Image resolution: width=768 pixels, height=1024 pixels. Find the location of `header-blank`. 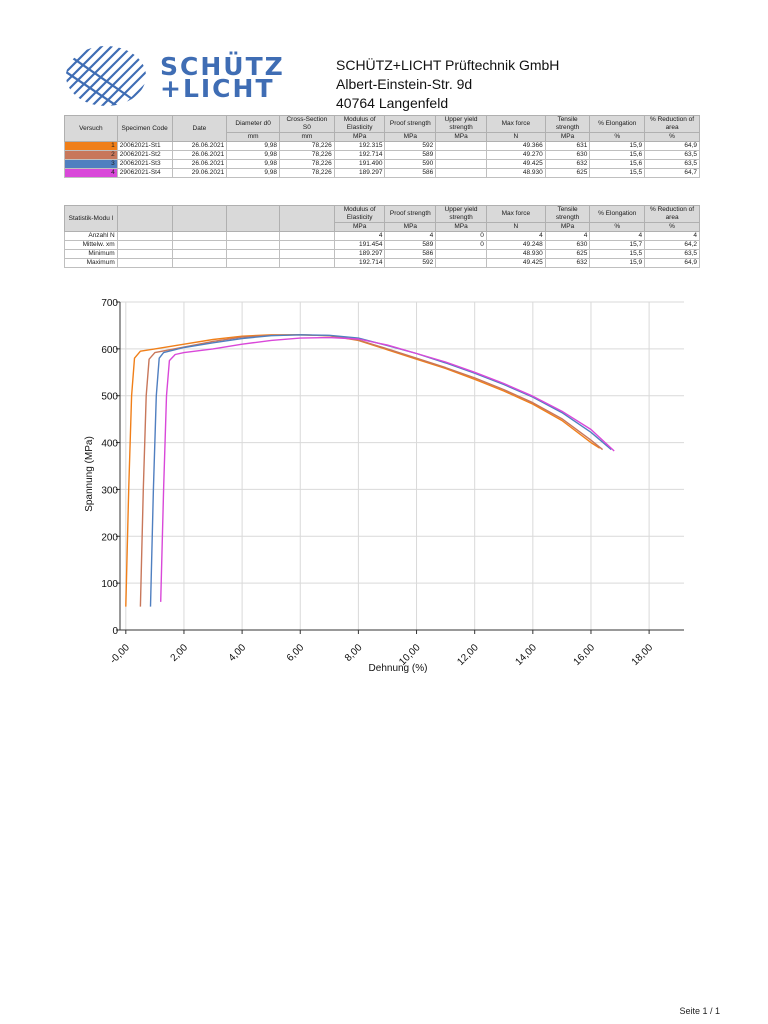

header-blank is located at coordinates (253, 218).